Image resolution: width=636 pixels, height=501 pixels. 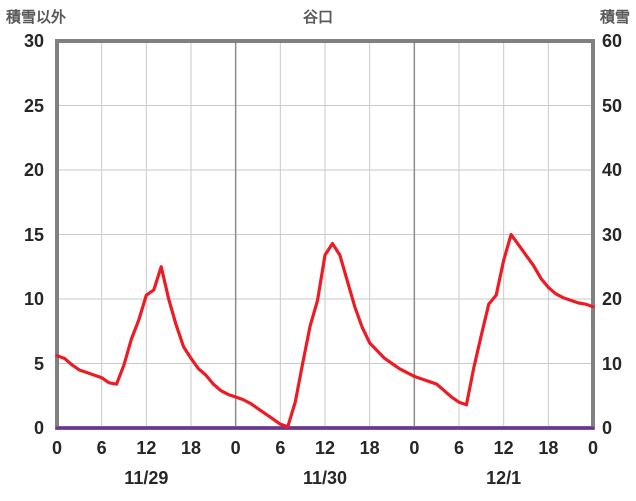 What do you see at coordinates (325, 478) in the screenshot?
I see `x-axis-date-label: 11/30` at bounding box center [325, 478].